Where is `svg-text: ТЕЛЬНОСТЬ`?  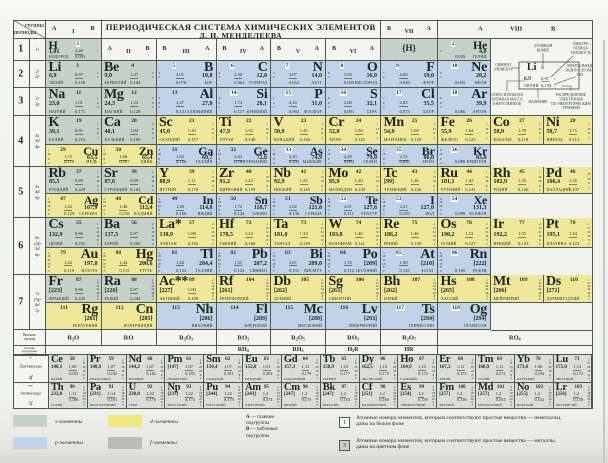 svg-text: ТЕЛЬНОСТЬ is located at coordinates (580, 52).